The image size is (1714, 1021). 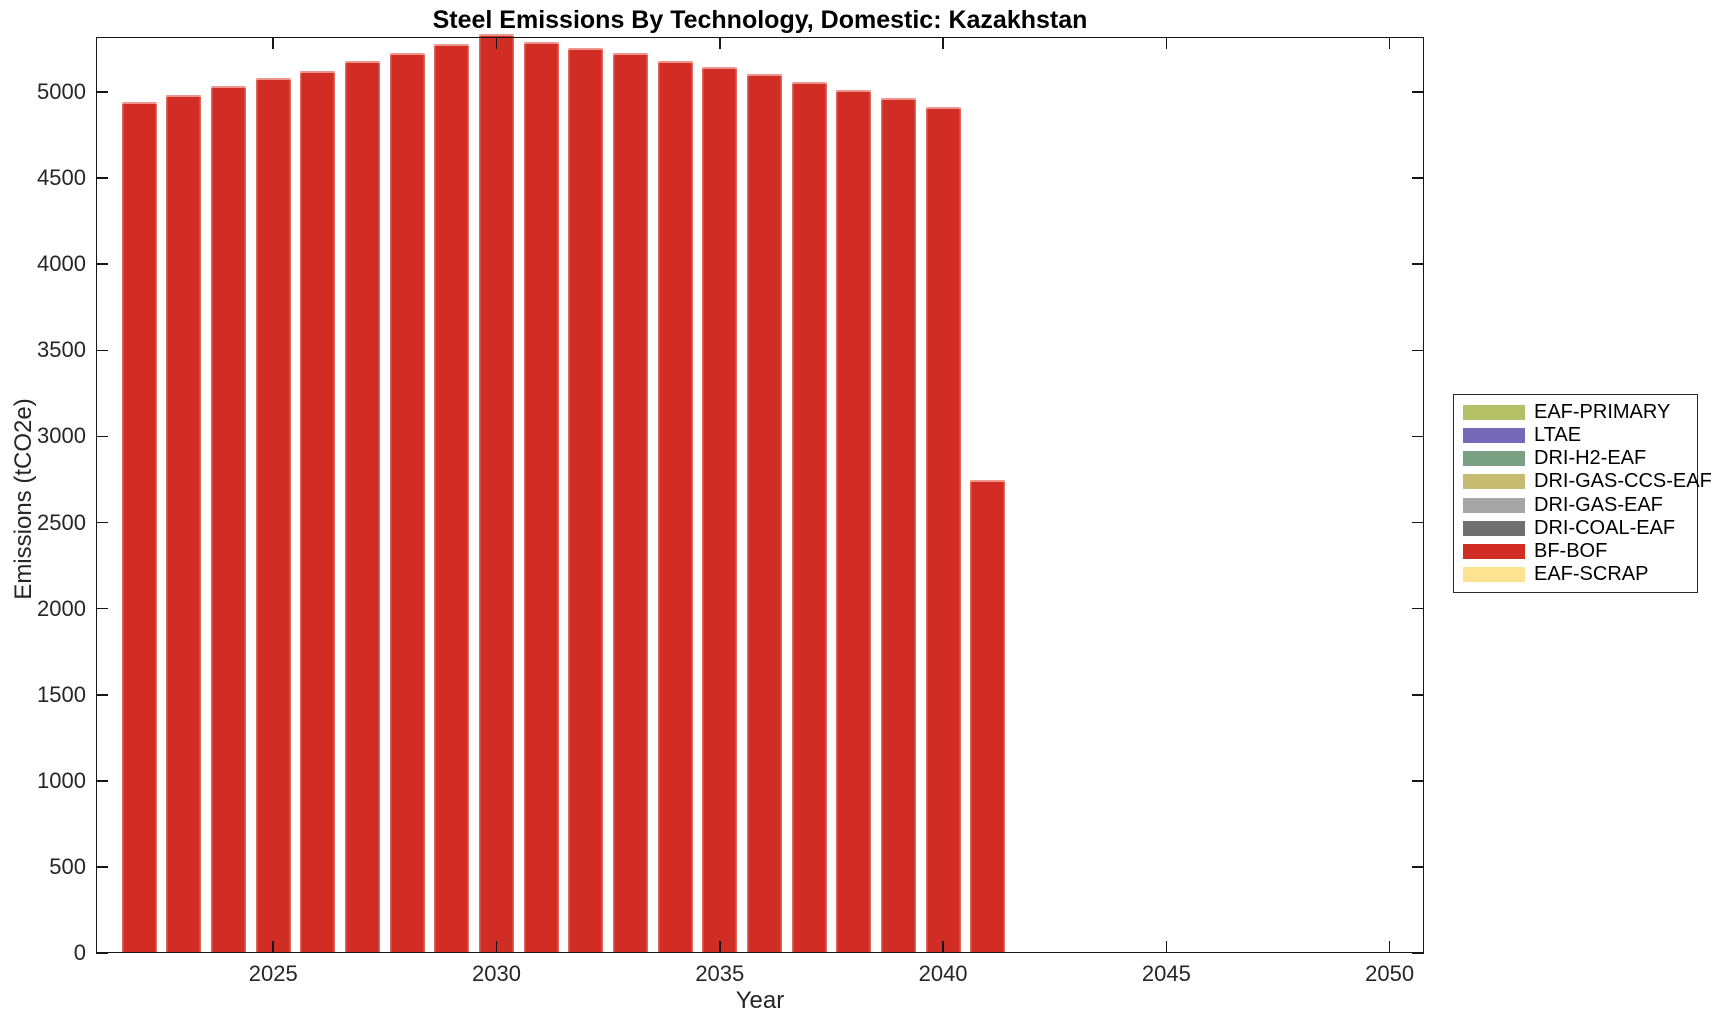 I want to click on legend-label: EAF-SCRAP, so click(x=1591, y=573).